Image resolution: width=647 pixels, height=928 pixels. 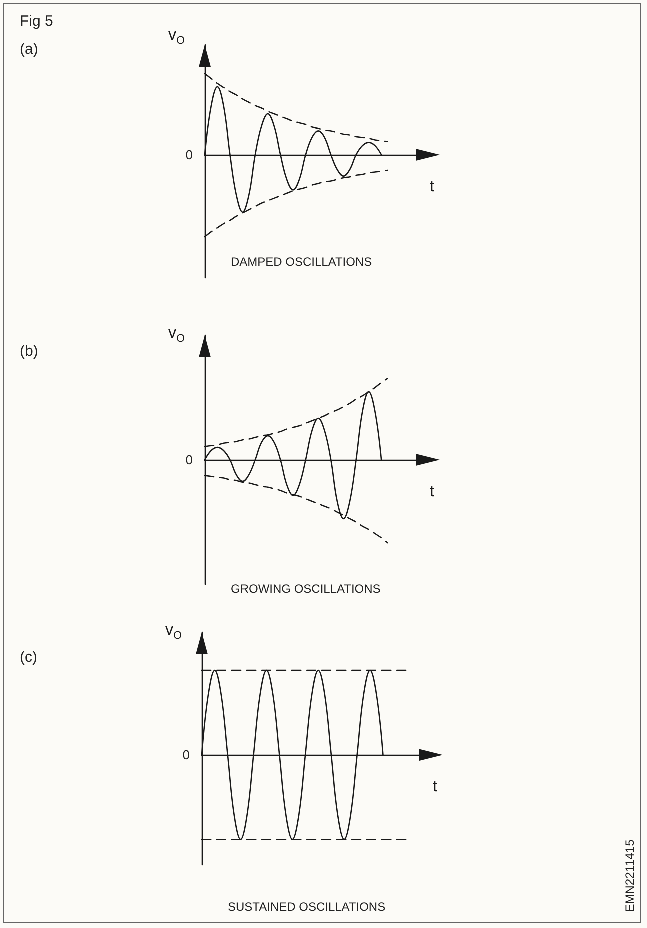 I want to click on text: DAMPED OSCILLATIONS, so click(x=301, y=262).